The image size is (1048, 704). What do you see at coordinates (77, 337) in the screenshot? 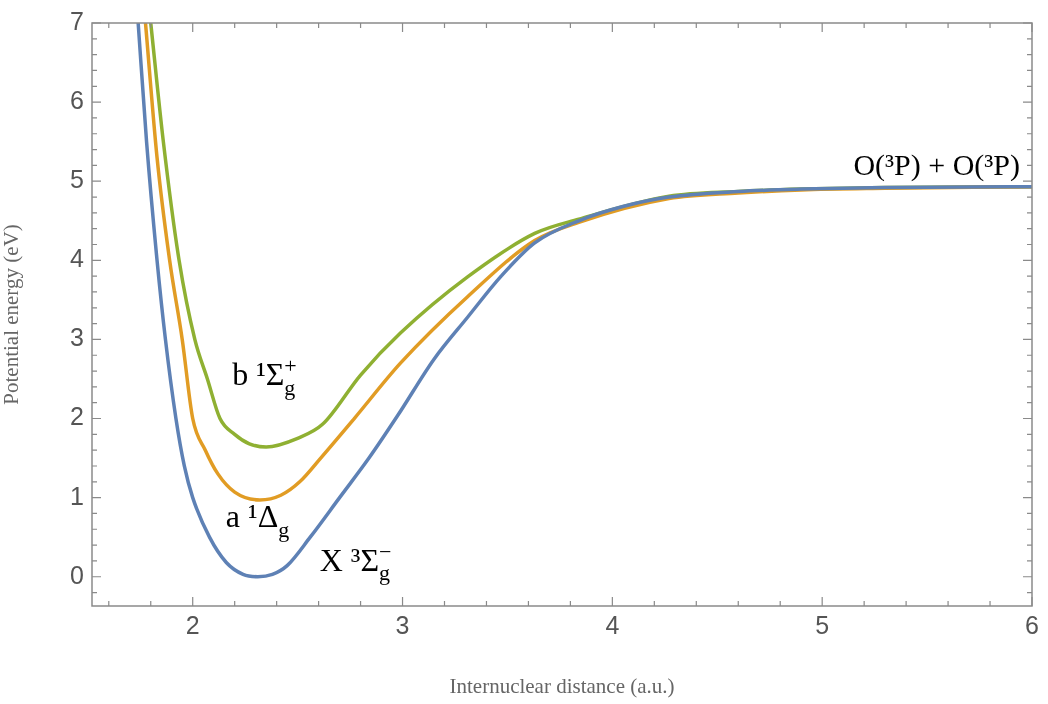
I see `y-tick-label: 3` at bounding box center [77, 337].